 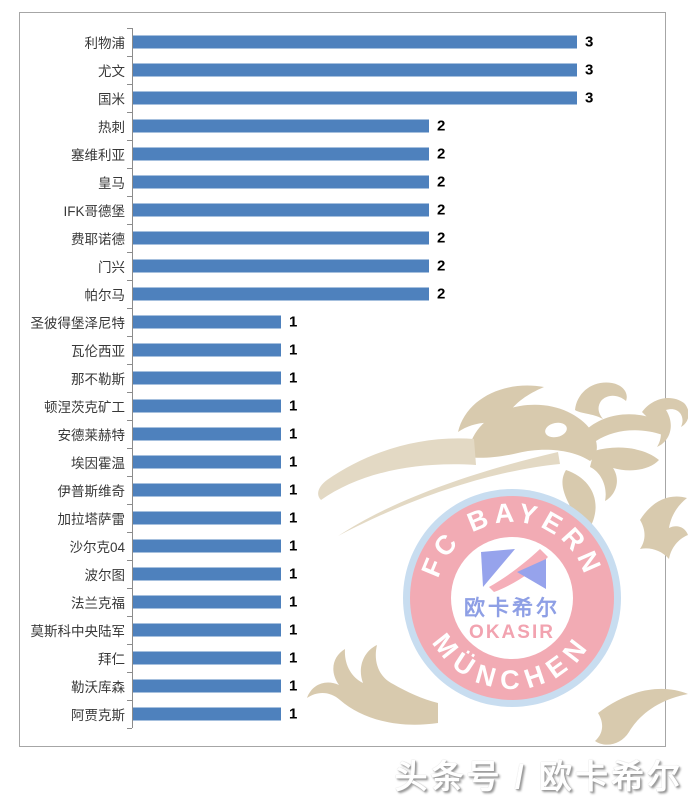 I want to click on bar-row: 热刺 2, so click(x=344, y=126).